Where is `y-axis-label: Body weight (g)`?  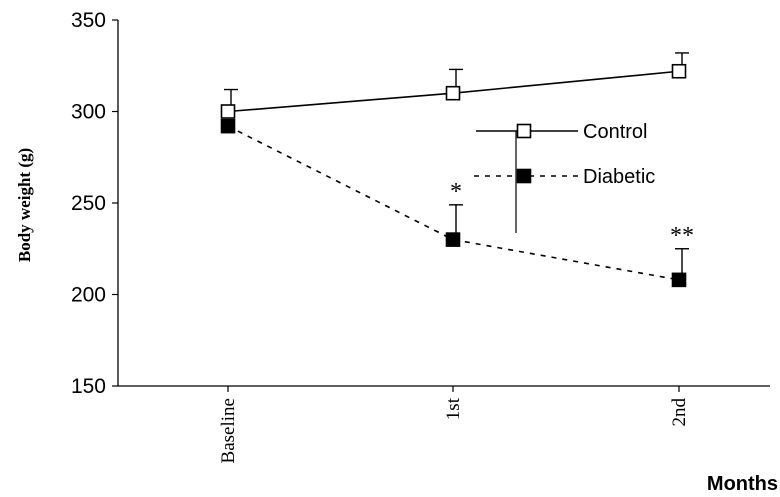
y-axis-label: Body weight (g) is located at coordinates (24, 205).